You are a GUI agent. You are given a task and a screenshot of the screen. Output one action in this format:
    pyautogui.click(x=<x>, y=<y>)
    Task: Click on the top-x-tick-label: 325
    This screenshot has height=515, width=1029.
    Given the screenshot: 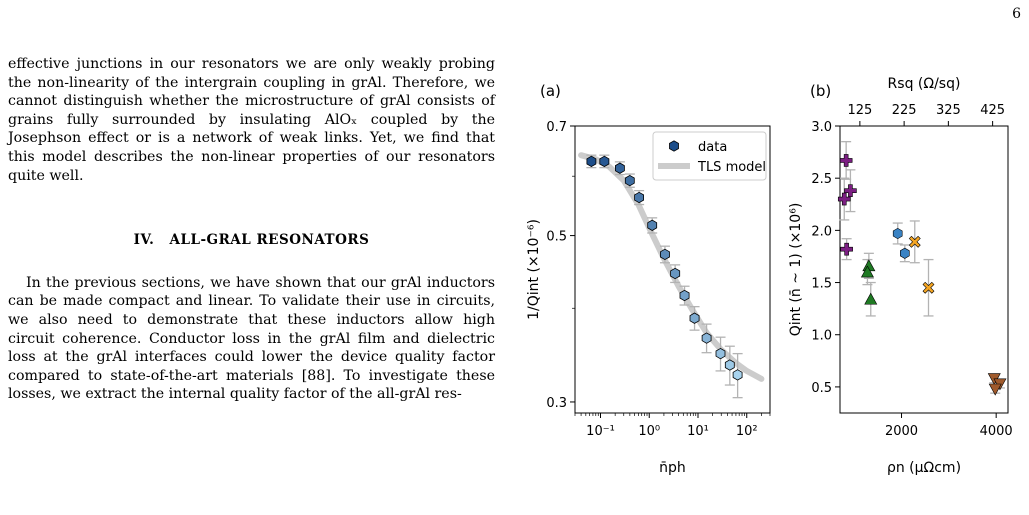 What is the action you would take?
    pyautogui.click(x=948, y=110)
    